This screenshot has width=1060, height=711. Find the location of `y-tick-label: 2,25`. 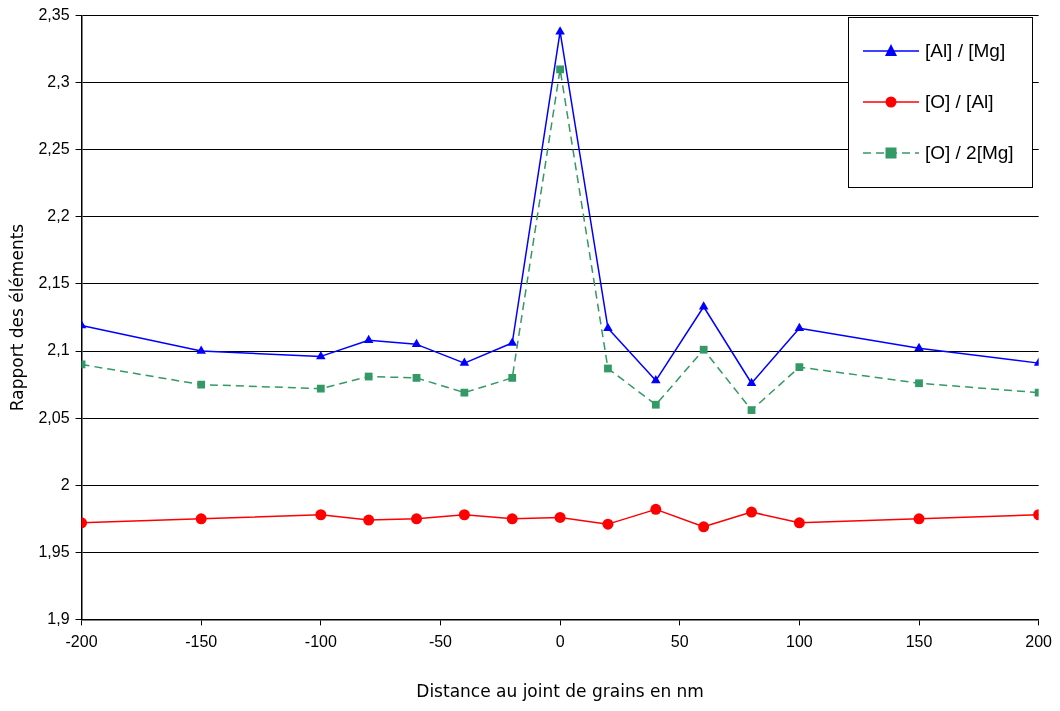

y-tick-label: 2,25 is located at coordinates (54, 149).